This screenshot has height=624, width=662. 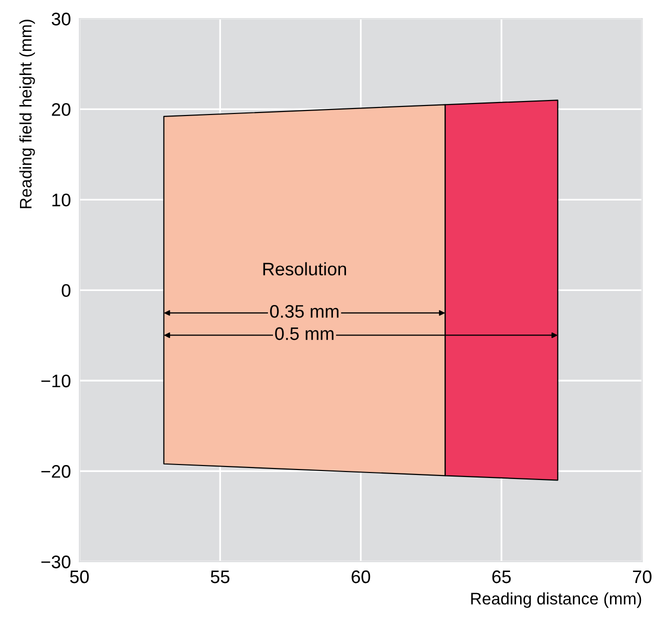 I want to click on y-tick-label: −10, so click(x=55, y=381).